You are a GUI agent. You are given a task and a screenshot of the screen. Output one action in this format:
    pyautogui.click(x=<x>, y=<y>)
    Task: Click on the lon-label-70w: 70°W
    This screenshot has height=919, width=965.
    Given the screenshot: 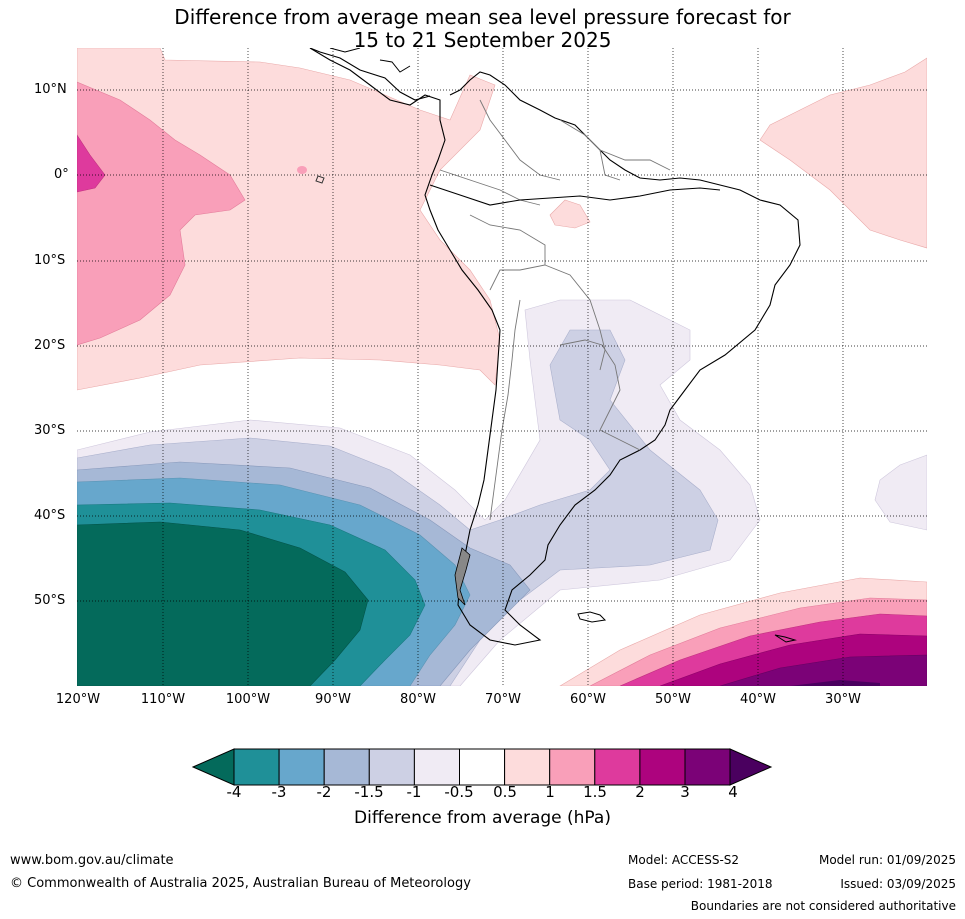 What is the action you would take?
    pyautogui.click(x=503, y=699)
    